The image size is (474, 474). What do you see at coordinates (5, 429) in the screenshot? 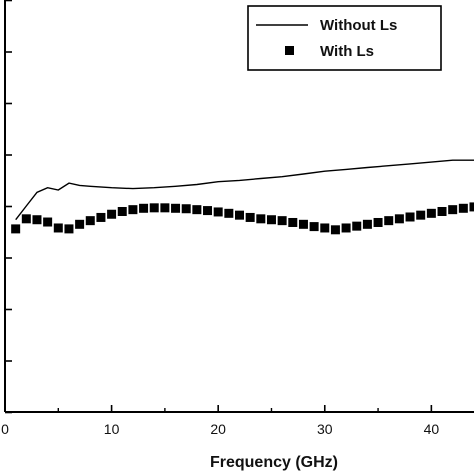
I see `x-tick-label: 0` at bounding box center [5, 429].